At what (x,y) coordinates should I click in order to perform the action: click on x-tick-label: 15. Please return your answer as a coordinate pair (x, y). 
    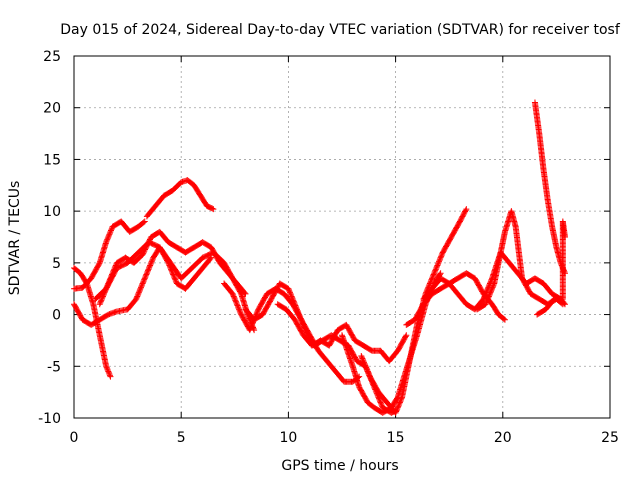
    Looking at the image, I should click on (396, 438).